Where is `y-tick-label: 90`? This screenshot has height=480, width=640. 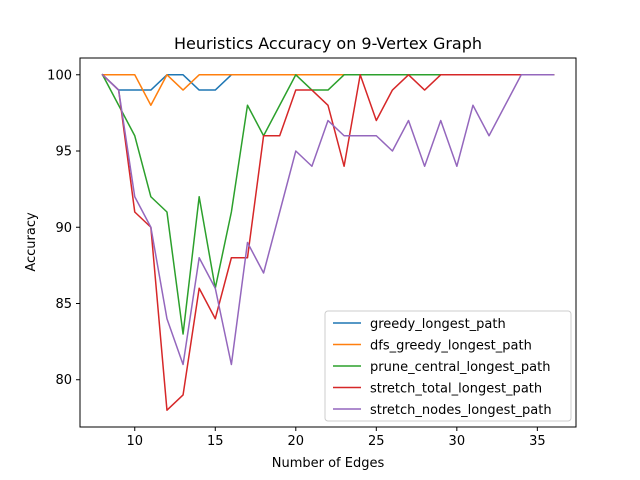 y-tick-label: 90 is located at coordinates (63, 228).